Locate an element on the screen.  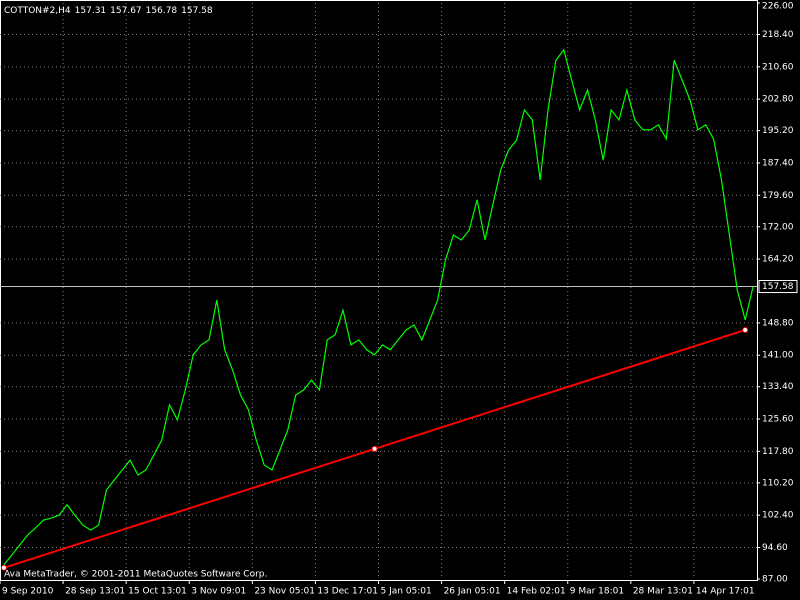
x-tick-label: 9 Mar 18:01 is located at coordinates (597, 592).